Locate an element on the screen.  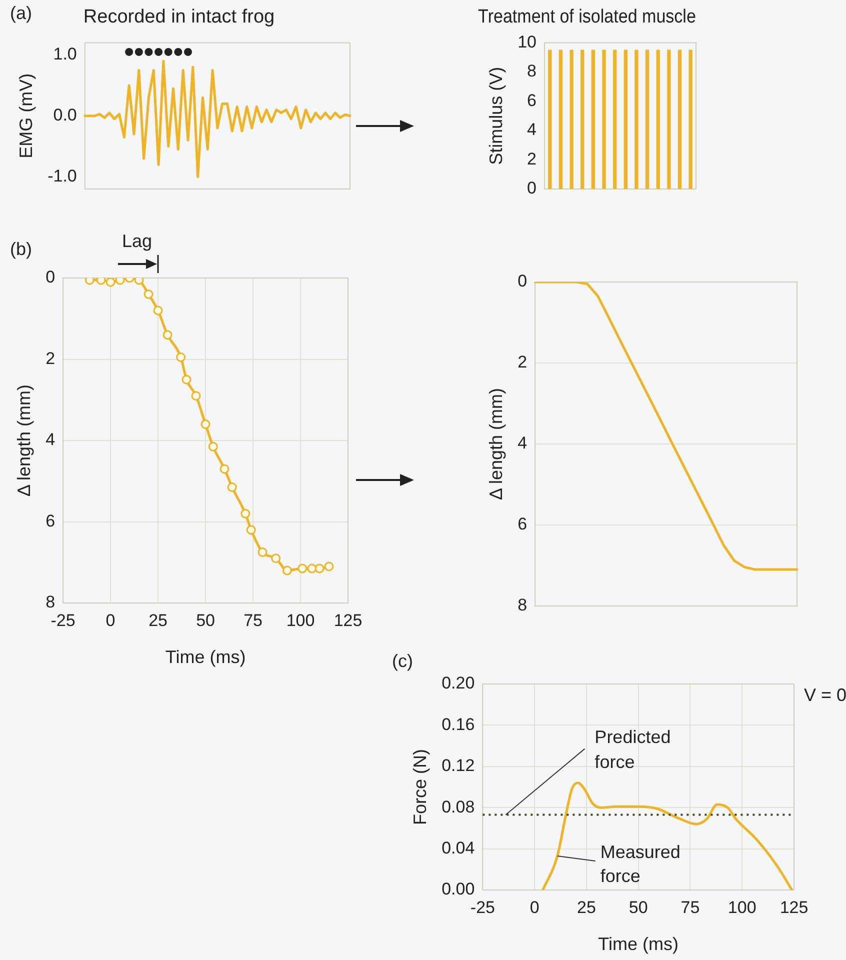
y-tick-label: 0.20 is located at coordinates (458, 683).